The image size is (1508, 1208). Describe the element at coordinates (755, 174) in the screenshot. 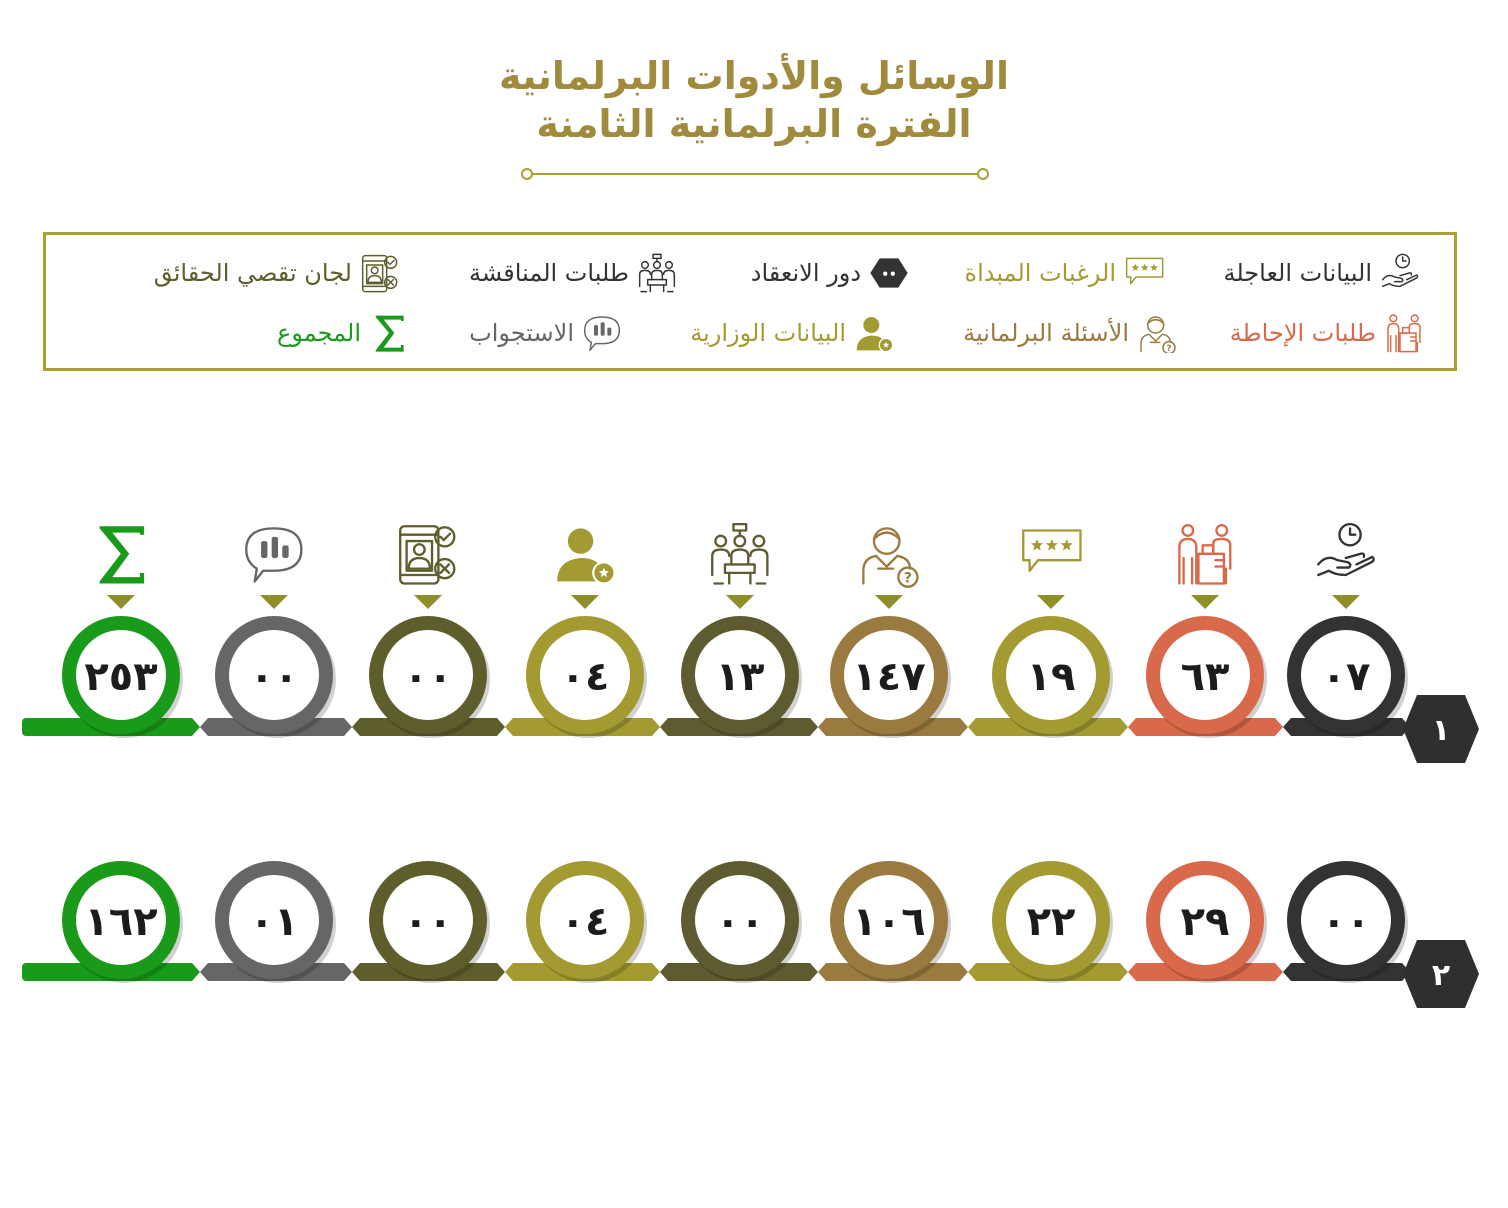

I see `title-divider` at that location.